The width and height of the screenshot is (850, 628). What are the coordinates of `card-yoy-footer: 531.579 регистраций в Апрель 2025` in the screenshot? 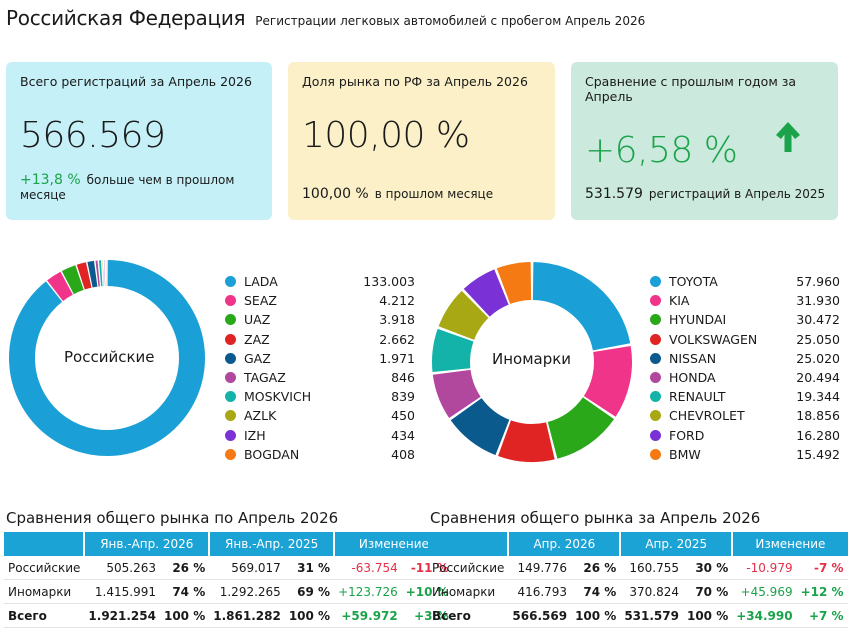 It's located at (705, 194).